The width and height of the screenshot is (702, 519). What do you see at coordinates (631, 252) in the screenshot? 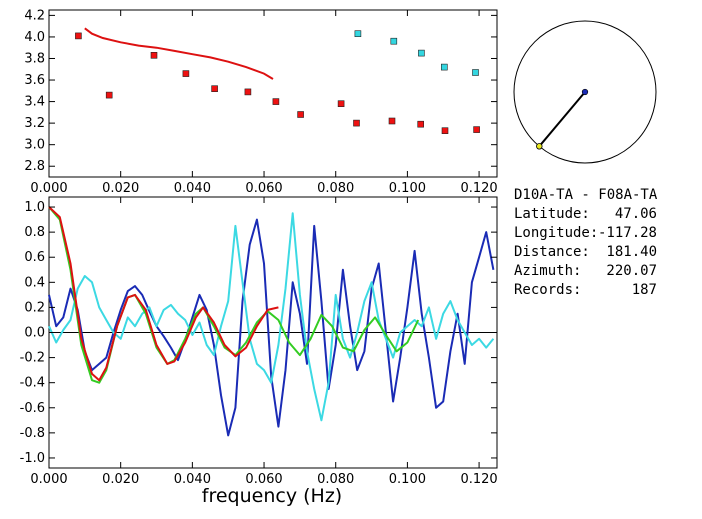
I see `distance-value: 181.40` at bounding box center [631, 252].